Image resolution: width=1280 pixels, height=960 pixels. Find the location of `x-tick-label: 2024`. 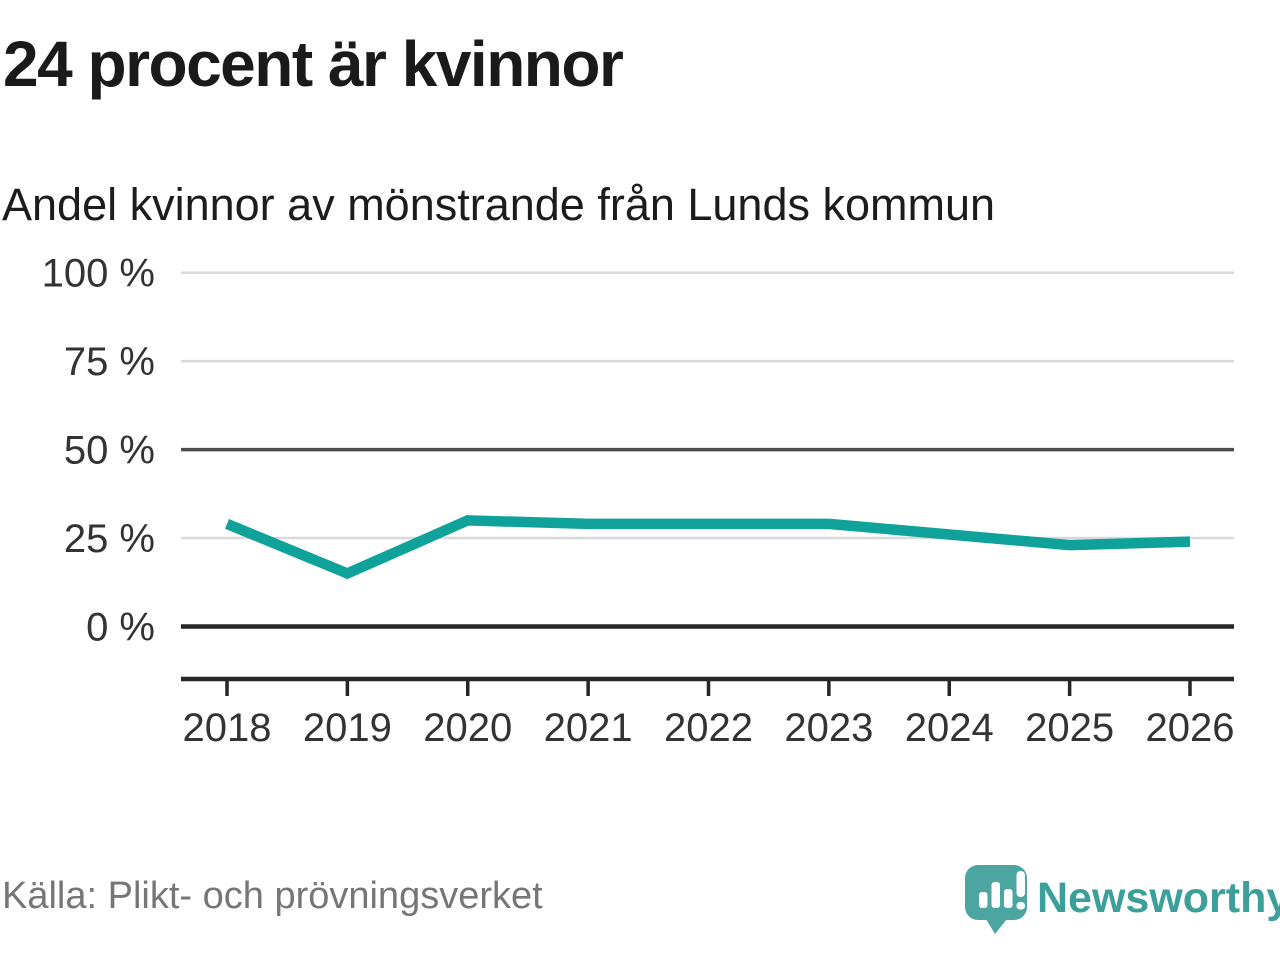

x-tick-label: 2024 is located at coordinates (949, 728).